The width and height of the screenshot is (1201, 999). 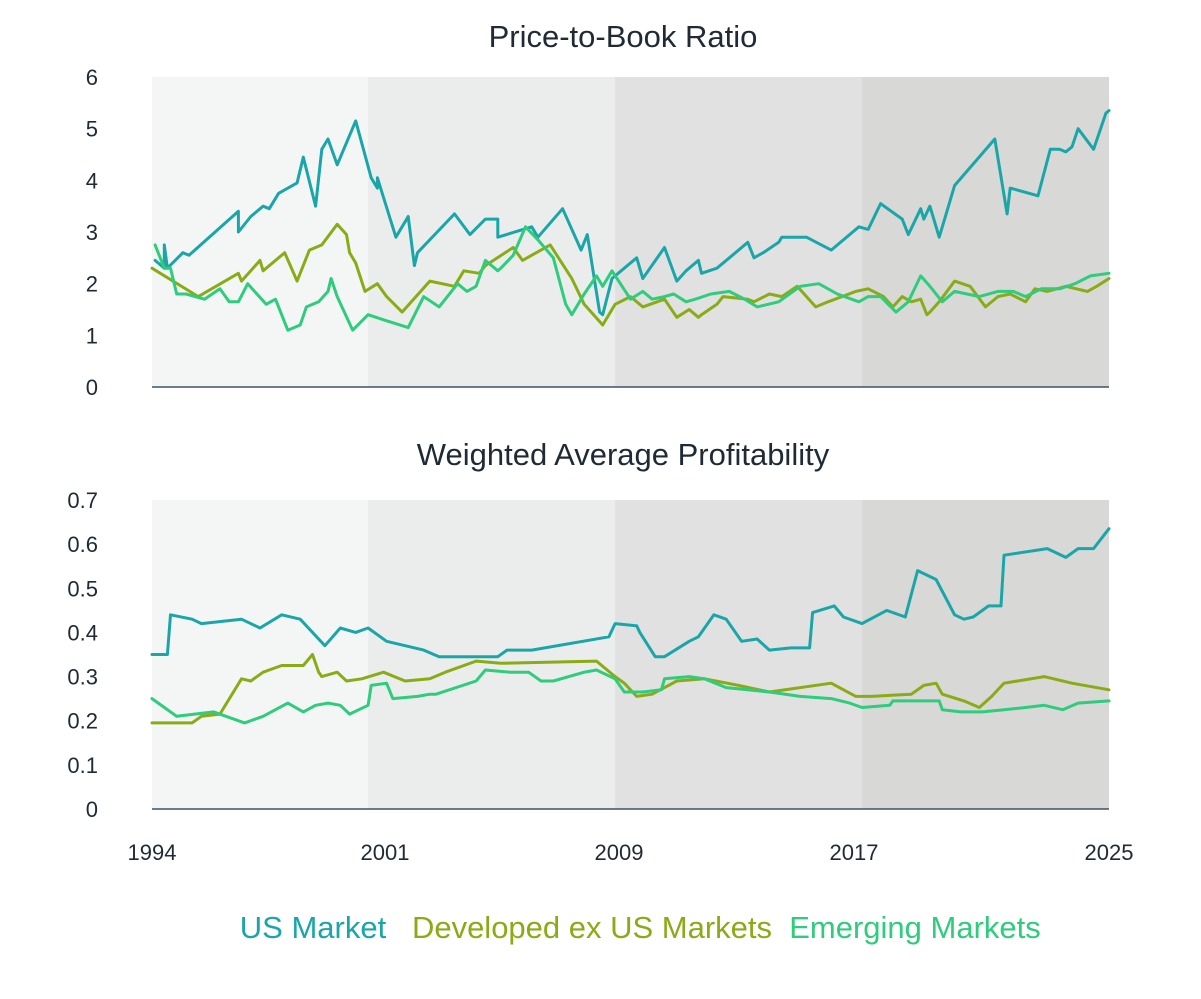 I want to click on legend-emerging-markets: Emerging Markets, so click(x=915, y=927).